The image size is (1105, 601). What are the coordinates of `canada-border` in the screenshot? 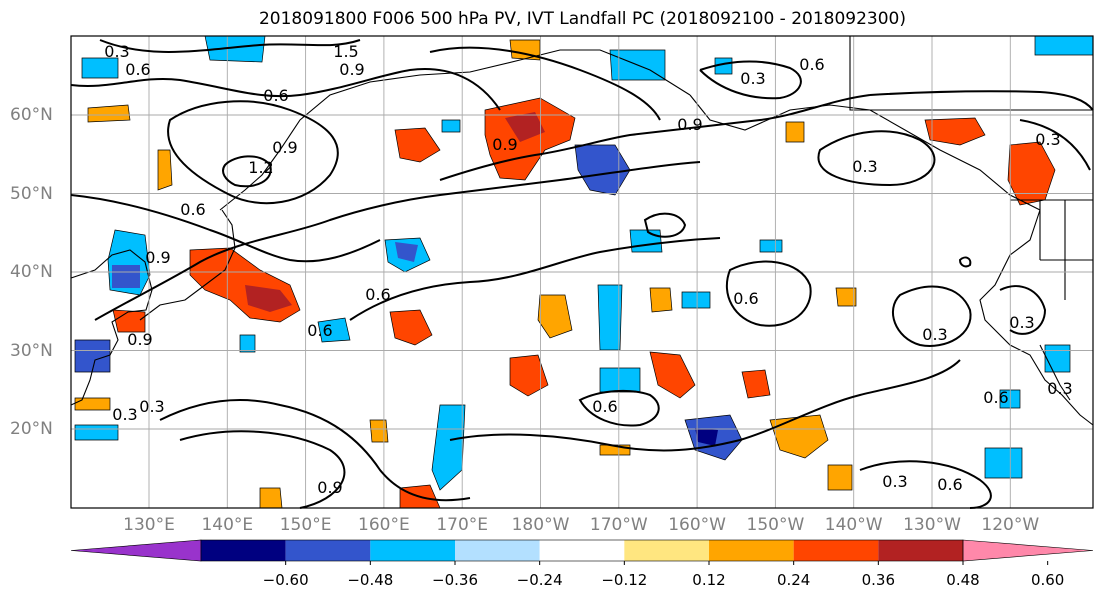 It's located at (971, 73).